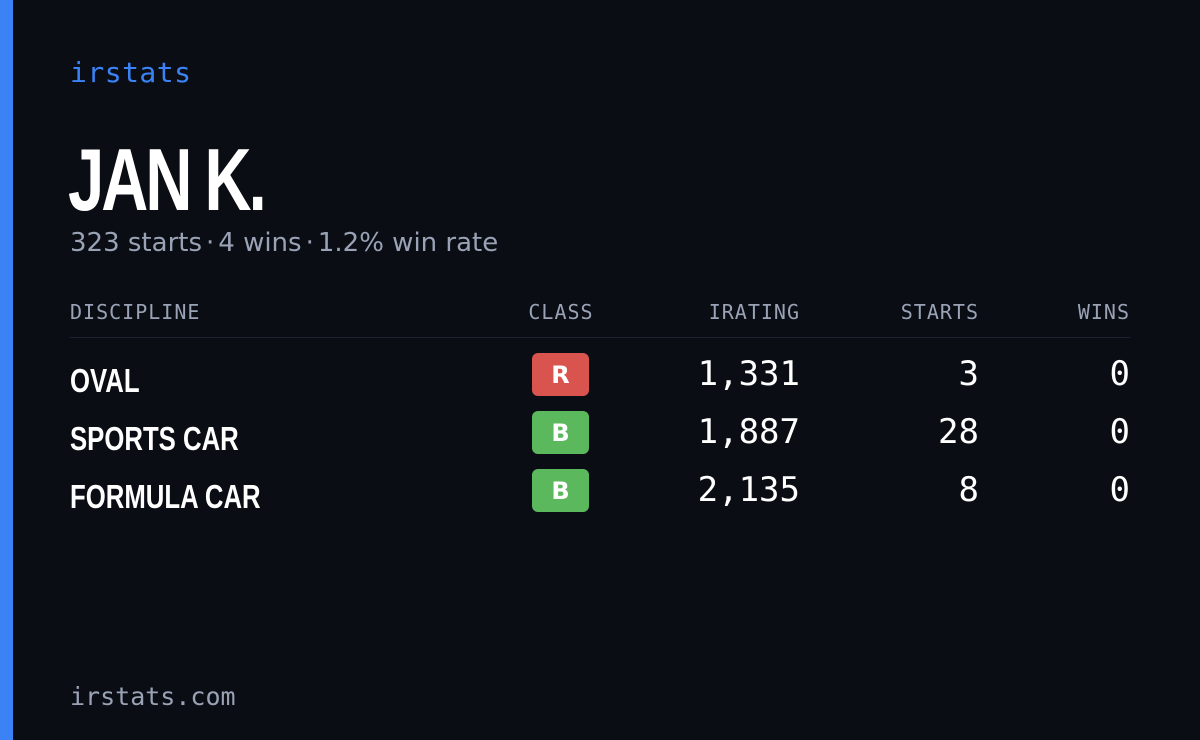 This screenshot has width=1200, height=740. I want to click on table-row: SPORTS CAR B 1,887 28 0, so click(600, 437).